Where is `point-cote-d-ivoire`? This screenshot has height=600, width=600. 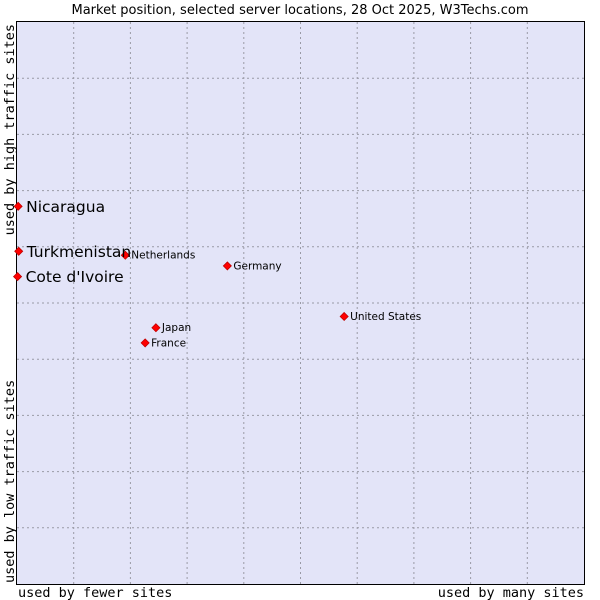 point-cote-d-ivoire is located at coordinates (18, 277).